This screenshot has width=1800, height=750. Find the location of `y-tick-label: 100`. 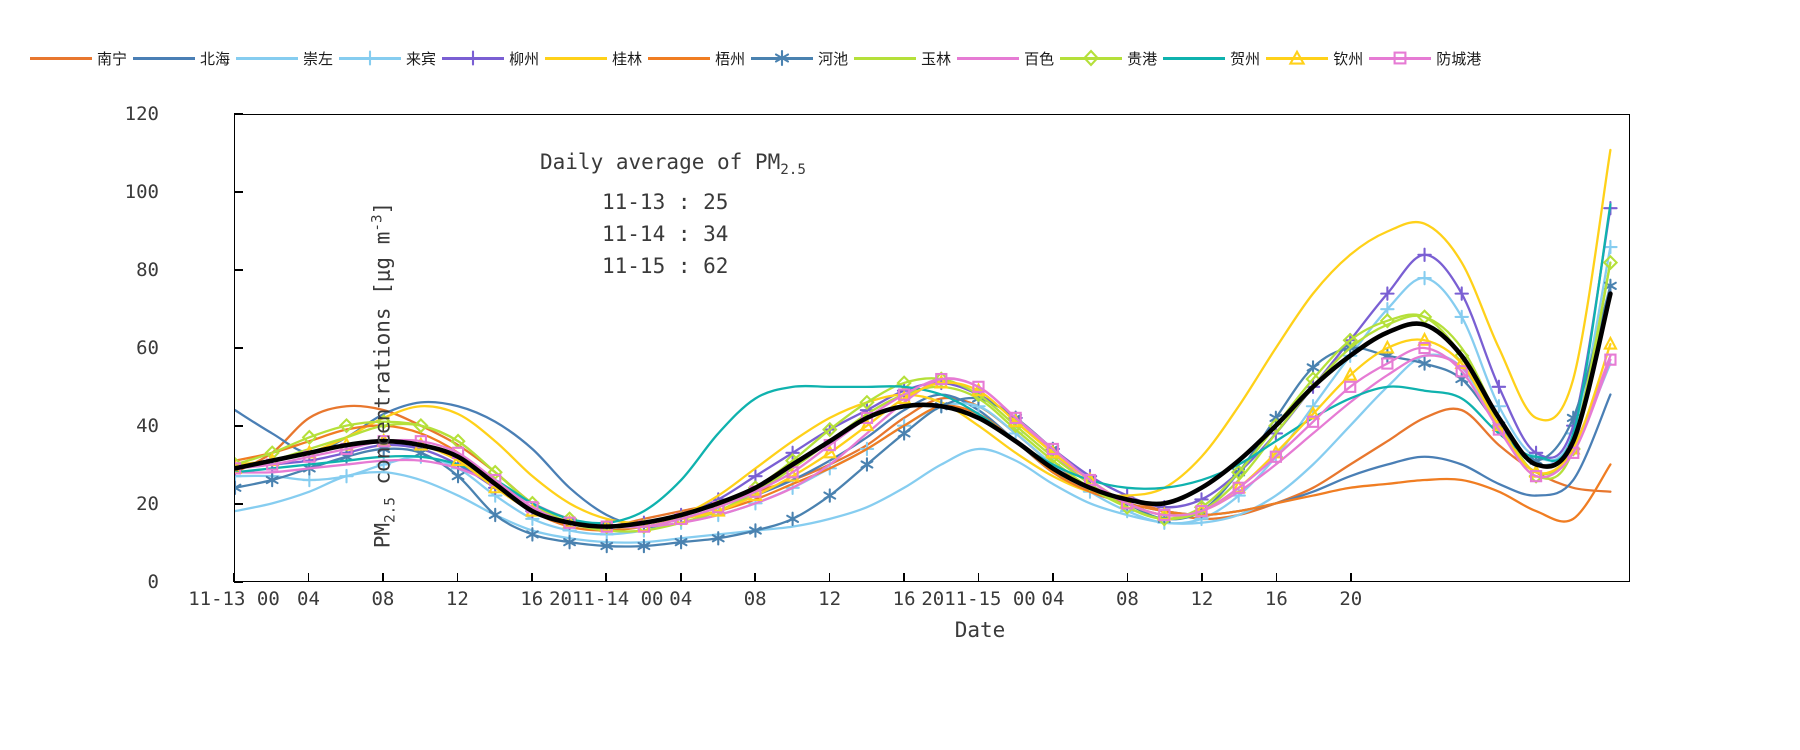

y-tick-label: 100 is located at coordinates (141, 192).